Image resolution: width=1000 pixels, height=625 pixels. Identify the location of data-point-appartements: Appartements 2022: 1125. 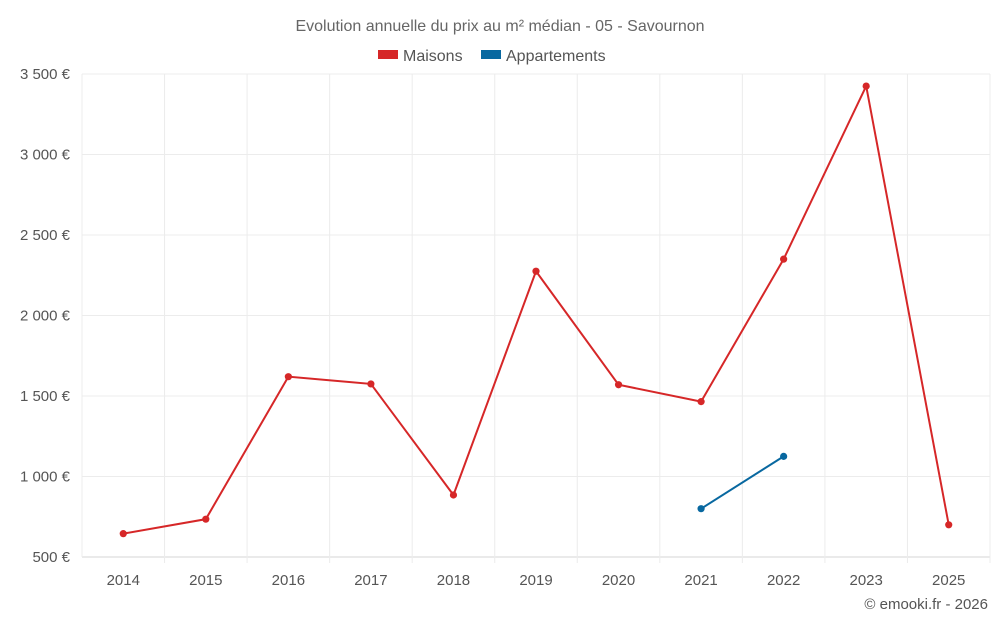
(784, 456).